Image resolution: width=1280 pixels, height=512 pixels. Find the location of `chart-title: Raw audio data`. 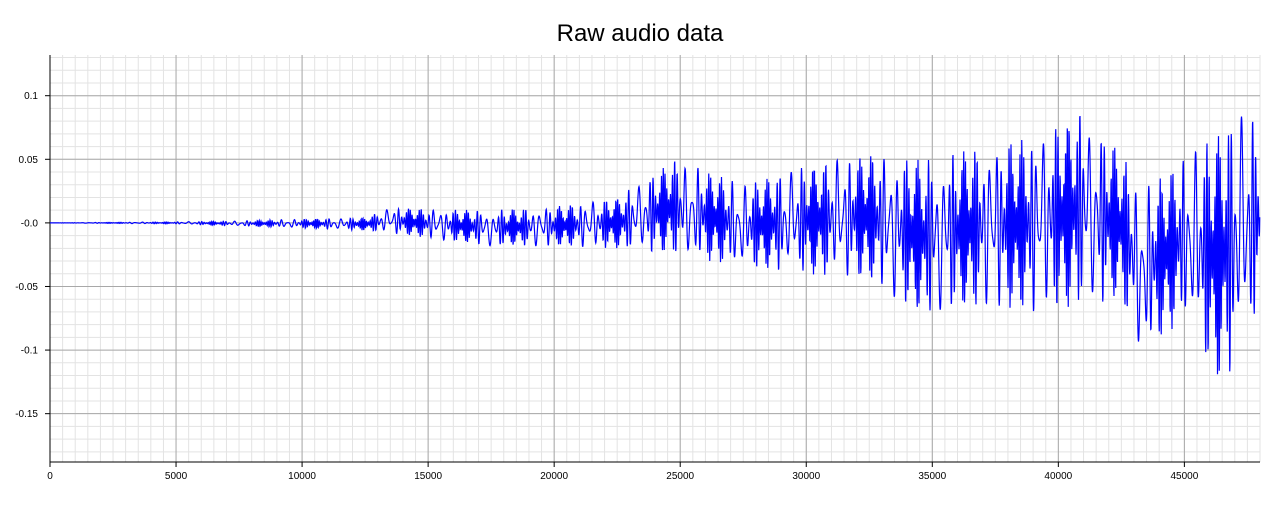

chart-title: Raw audio data is located at coordinates (640, 33).